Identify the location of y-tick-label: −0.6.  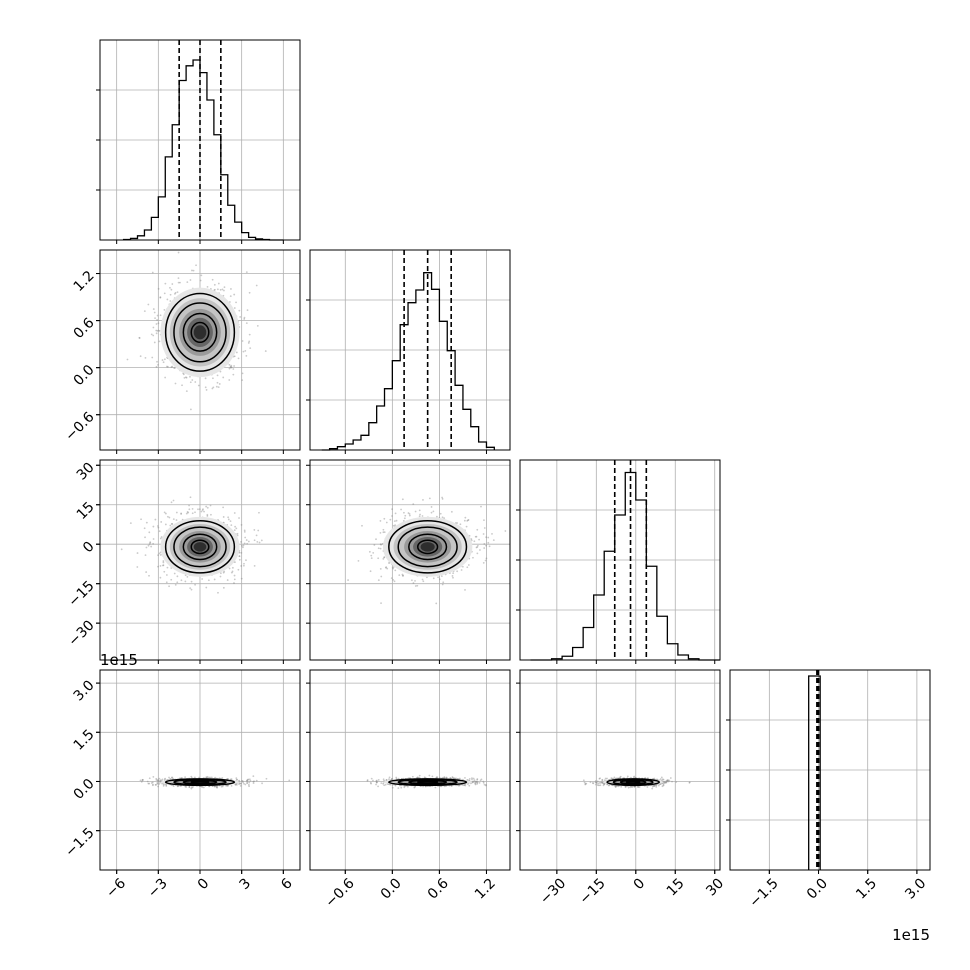
(79, 426).